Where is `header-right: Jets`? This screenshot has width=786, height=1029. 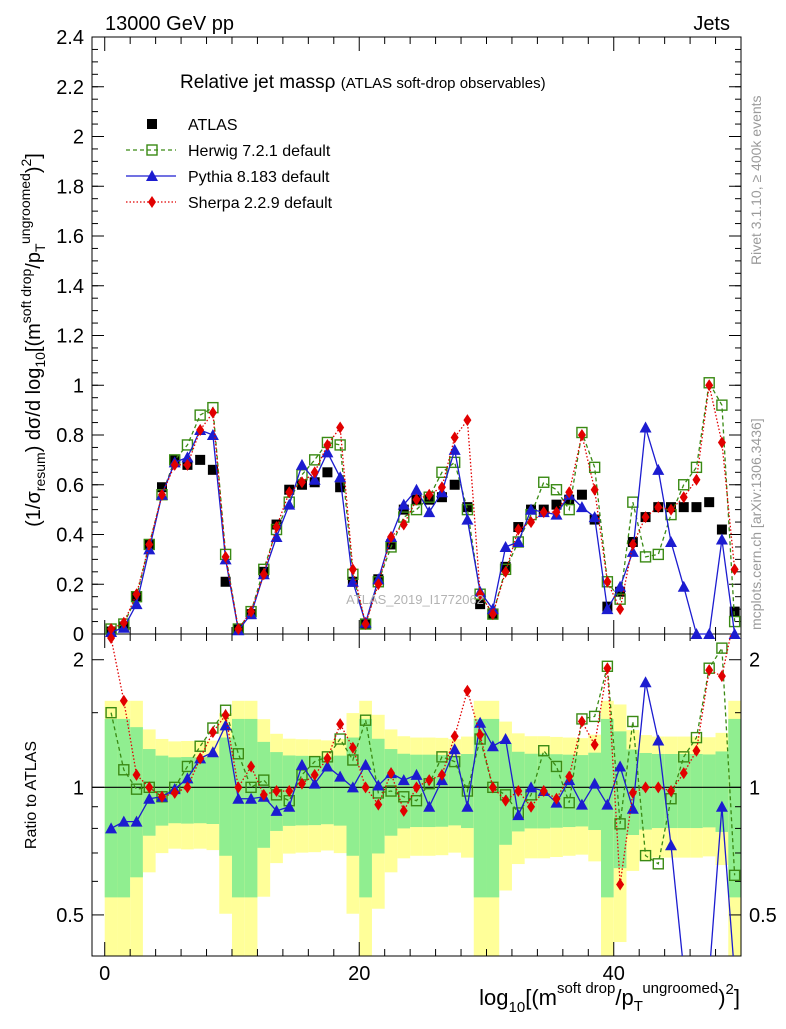 header-right: Jets is located at coordinates (711, 24).